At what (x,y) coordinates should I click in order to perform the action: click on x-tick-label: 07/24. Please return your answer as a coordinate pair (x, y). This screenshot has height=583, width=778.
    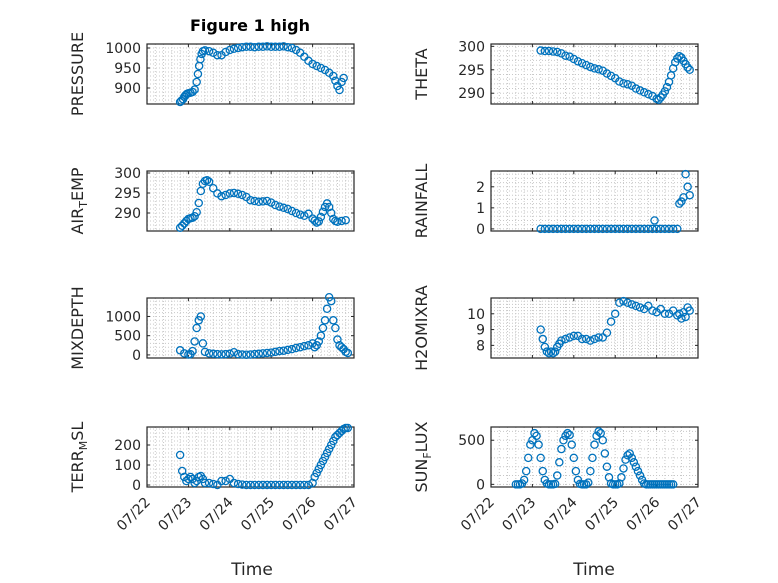
    Looking at the image, I should click on (217, 514).